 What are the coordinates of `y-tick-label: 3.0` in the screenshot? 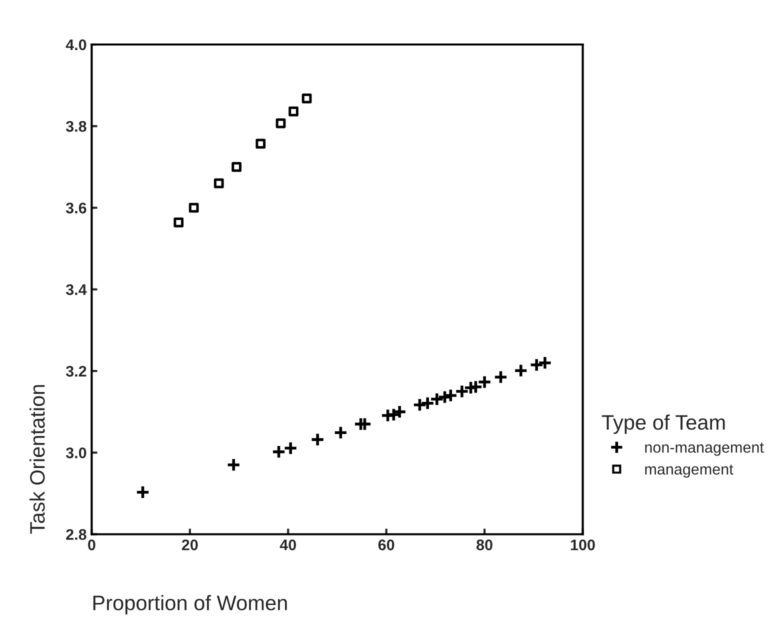 It's located at (76, 452).